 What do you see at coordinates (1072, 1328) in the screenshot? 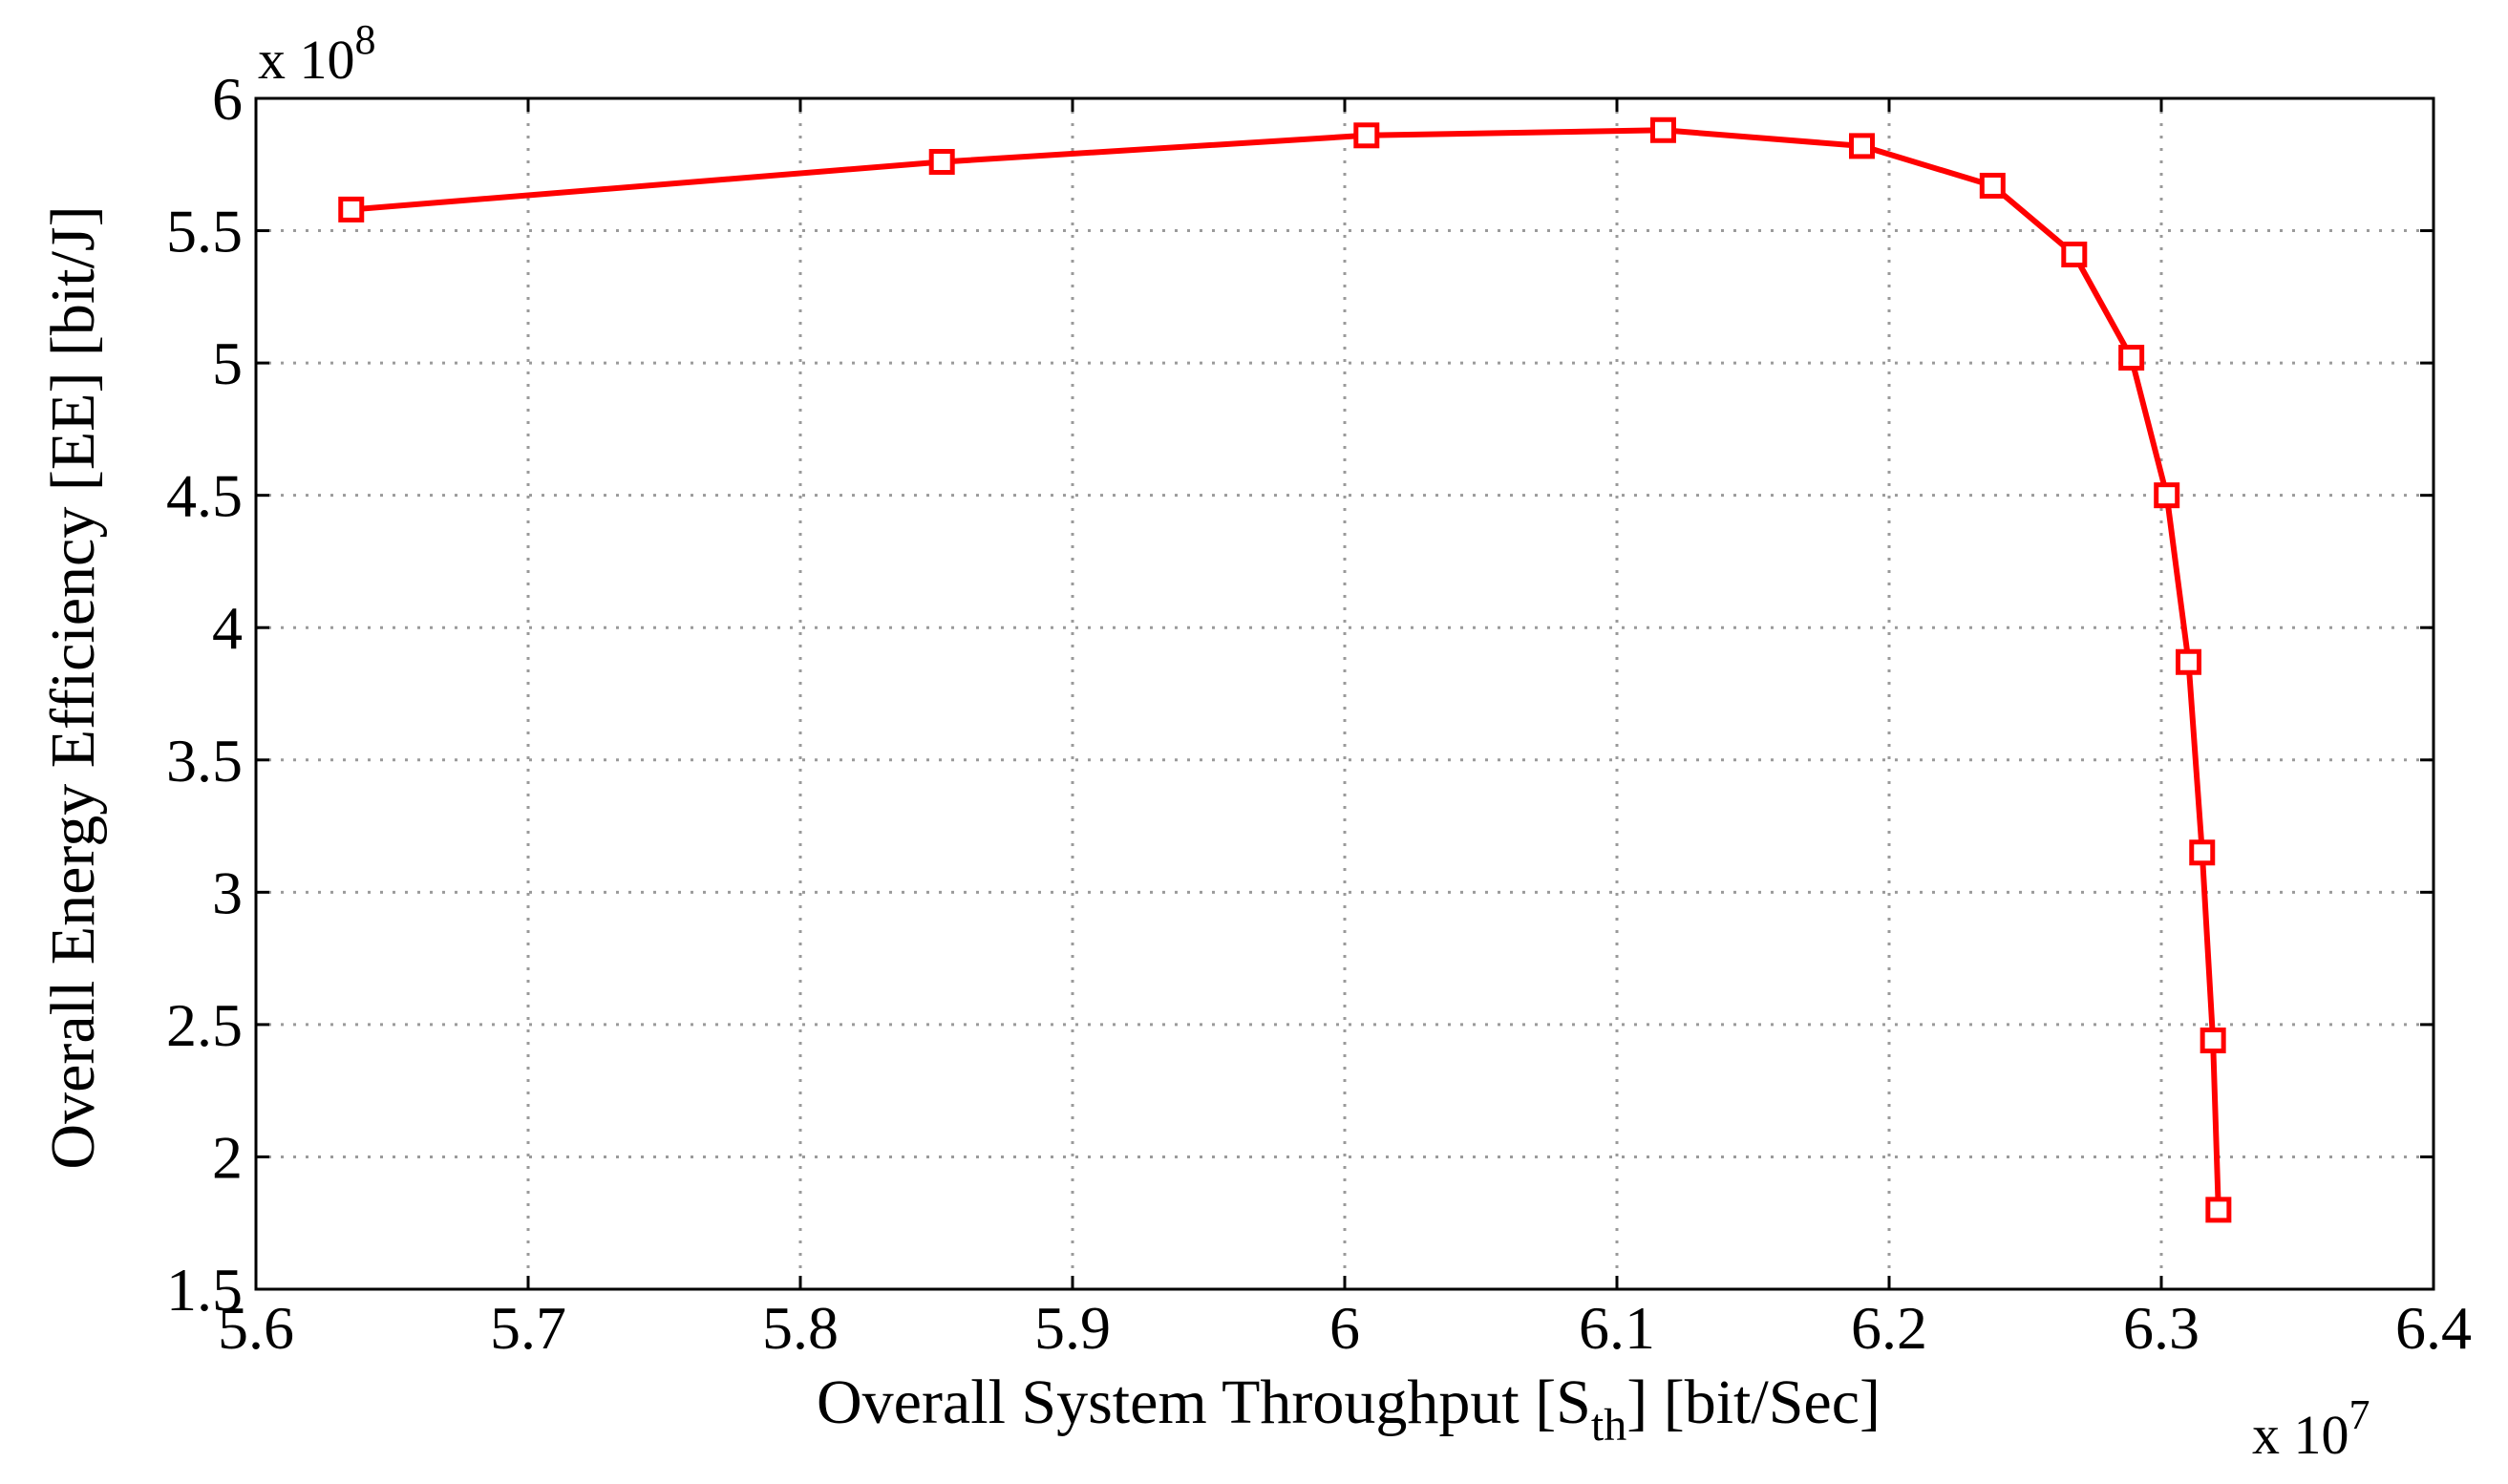
I see `x-tick-label: 5.9` at bounding box center [1072, 1328].